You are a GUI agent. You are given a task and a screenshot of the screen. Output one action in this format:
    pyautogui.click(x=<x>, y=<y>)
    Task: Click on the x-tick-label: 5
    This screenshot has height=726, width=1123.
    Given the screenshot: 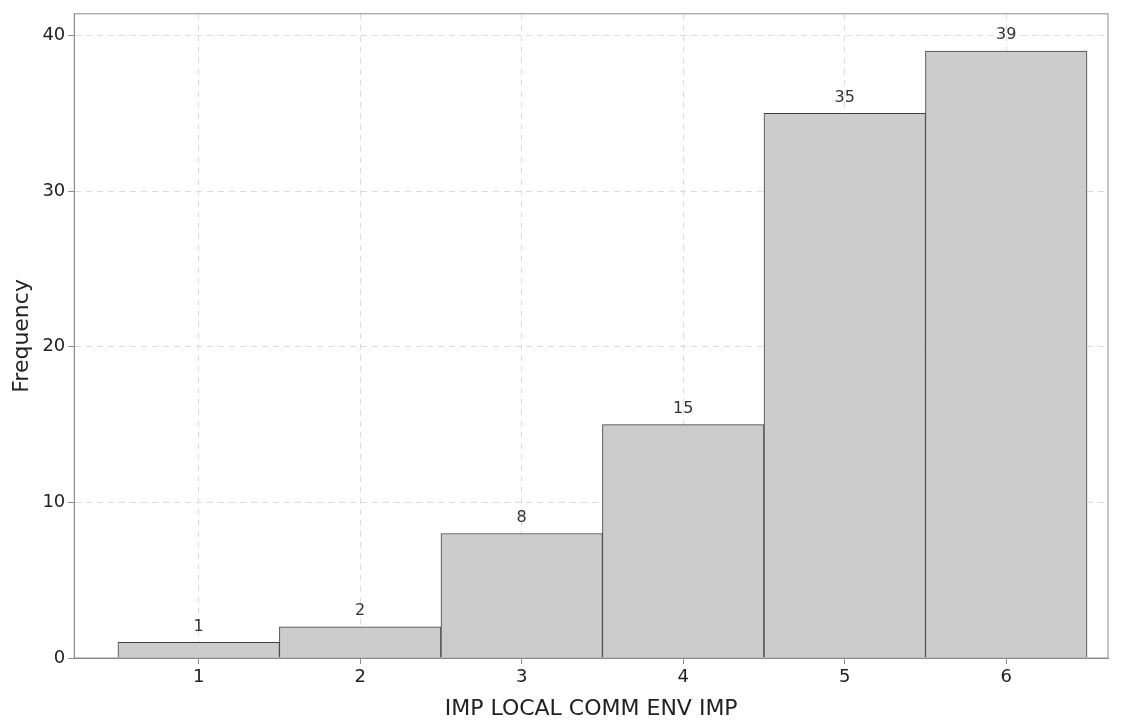 What is the action you would take?
    pyautogui.click(x=845, y=676)
    